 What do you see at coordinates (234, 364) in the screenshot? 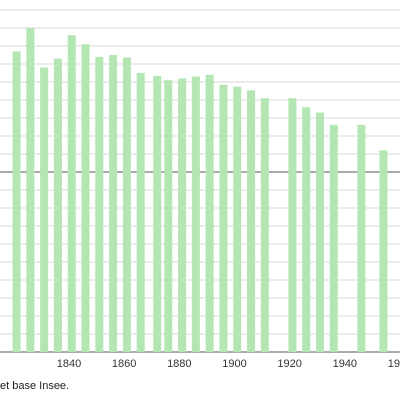
I see `x-tick-label: 1900` at bounding box center [234, 364].